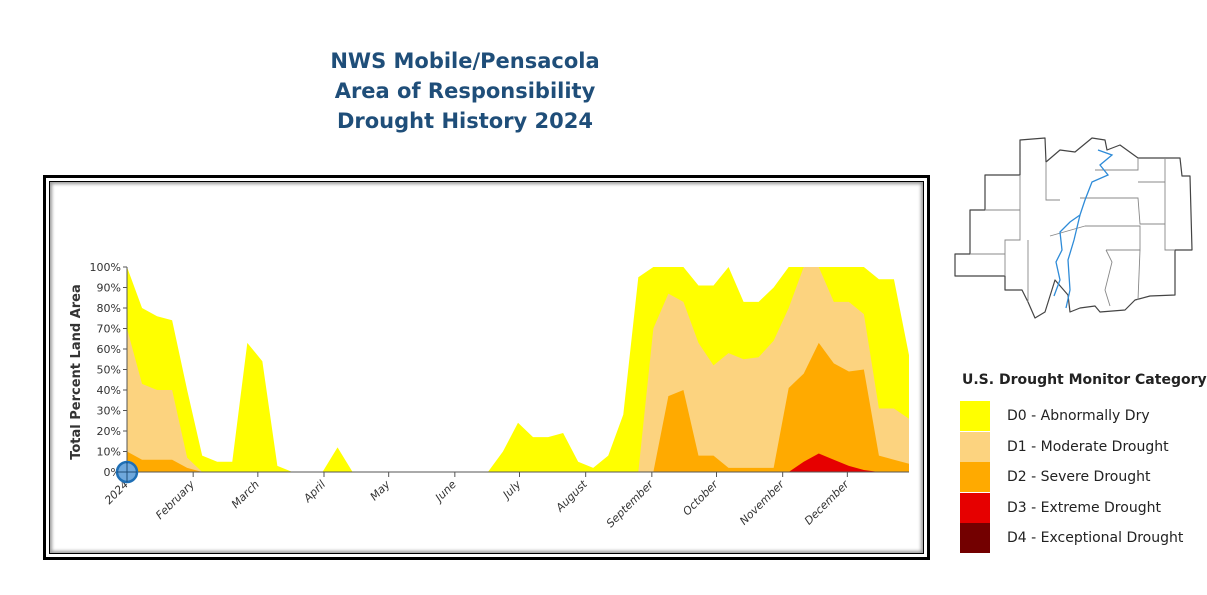  I want to click on x-tick-label: February, so click(175, 500).